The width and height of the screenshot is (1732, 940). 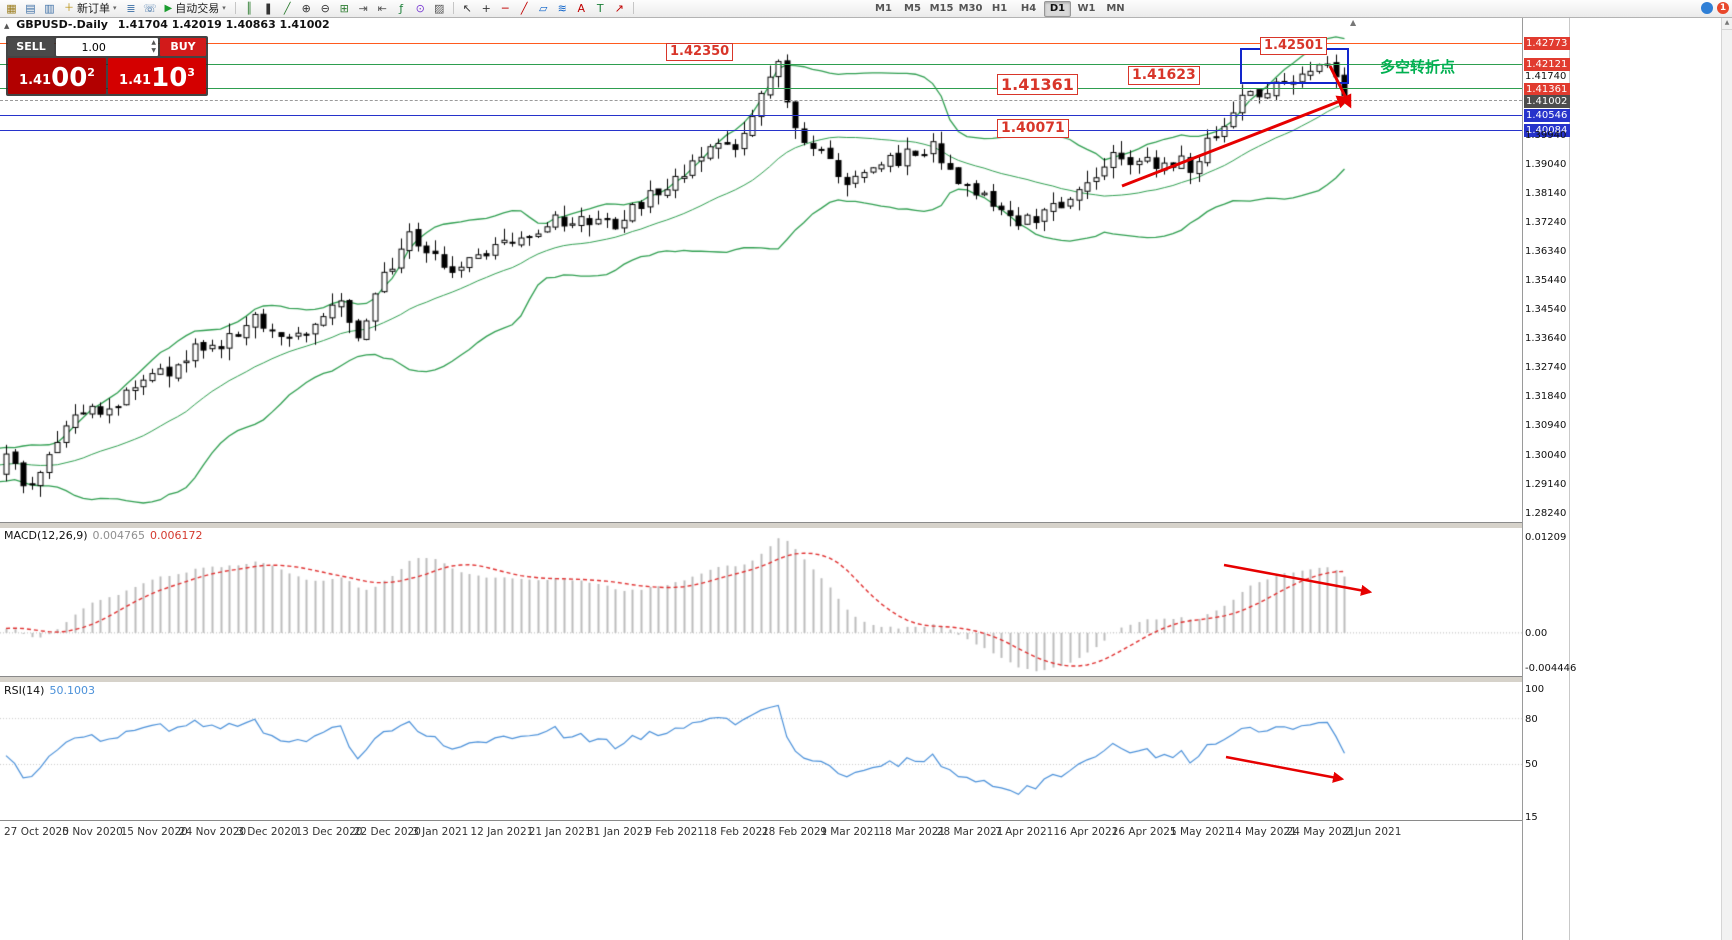 I want to click on auto-trading-button-caret-icon: ▾, so click(x=224, y=7).